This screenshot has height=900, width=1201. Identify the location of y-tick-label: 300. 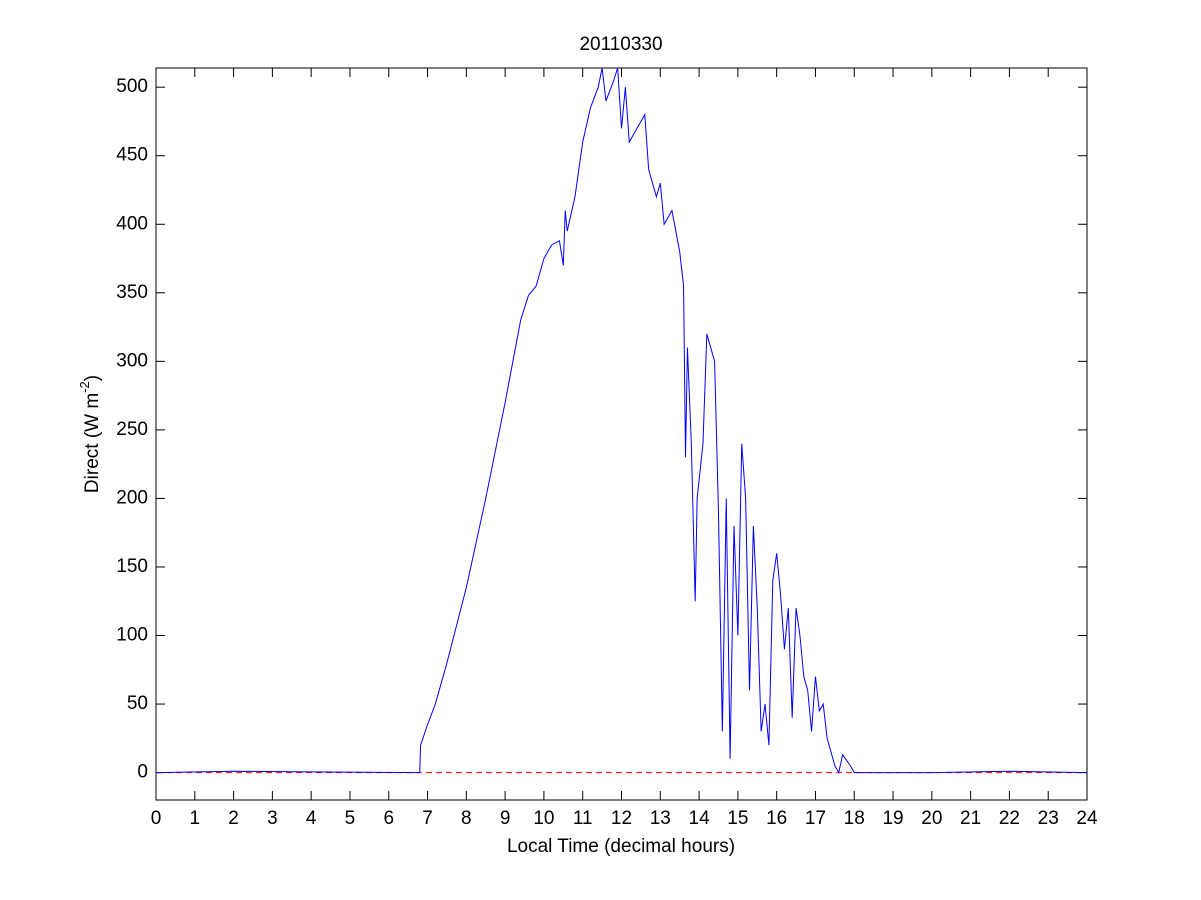
(132, 360).